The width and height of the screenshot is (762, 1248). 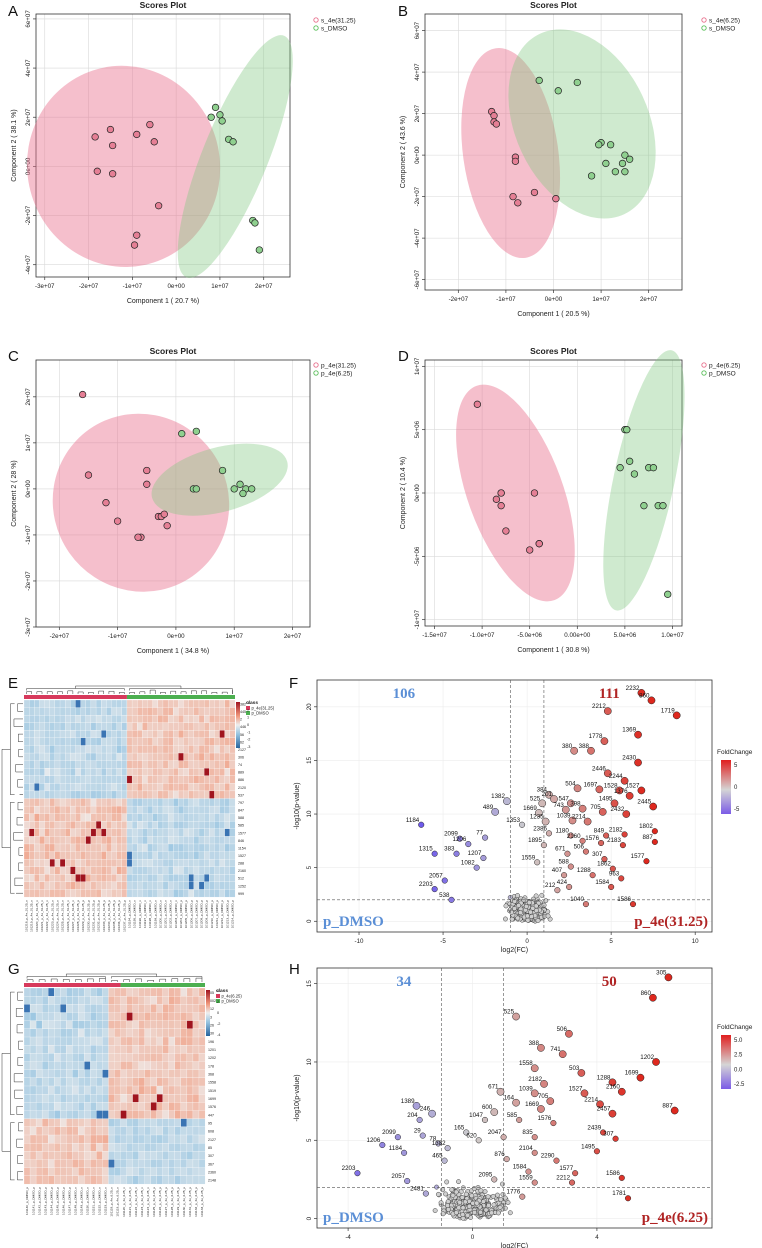 I want to click on heat-colorbar-tick: 2, so click(x=218, y=1002).